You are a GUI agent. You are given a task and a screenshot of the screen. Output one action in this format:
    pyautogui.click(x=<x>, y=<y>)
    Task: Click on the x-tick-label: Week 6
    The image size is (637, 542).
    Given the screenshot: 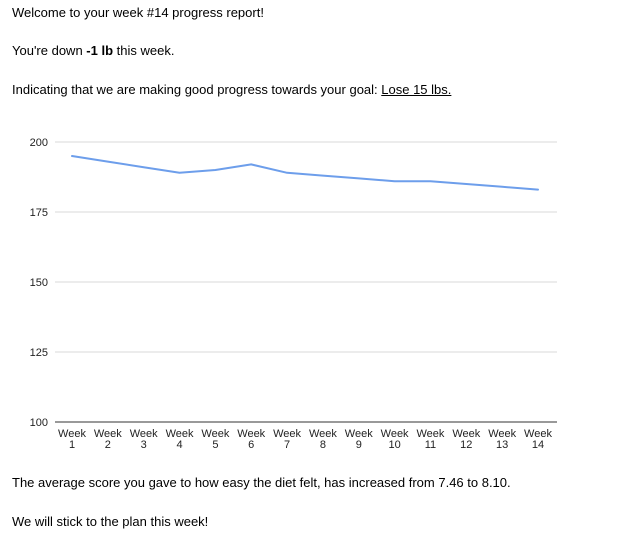 What is the action you would take?
    pyautogui.click(x=251, y=439)
    